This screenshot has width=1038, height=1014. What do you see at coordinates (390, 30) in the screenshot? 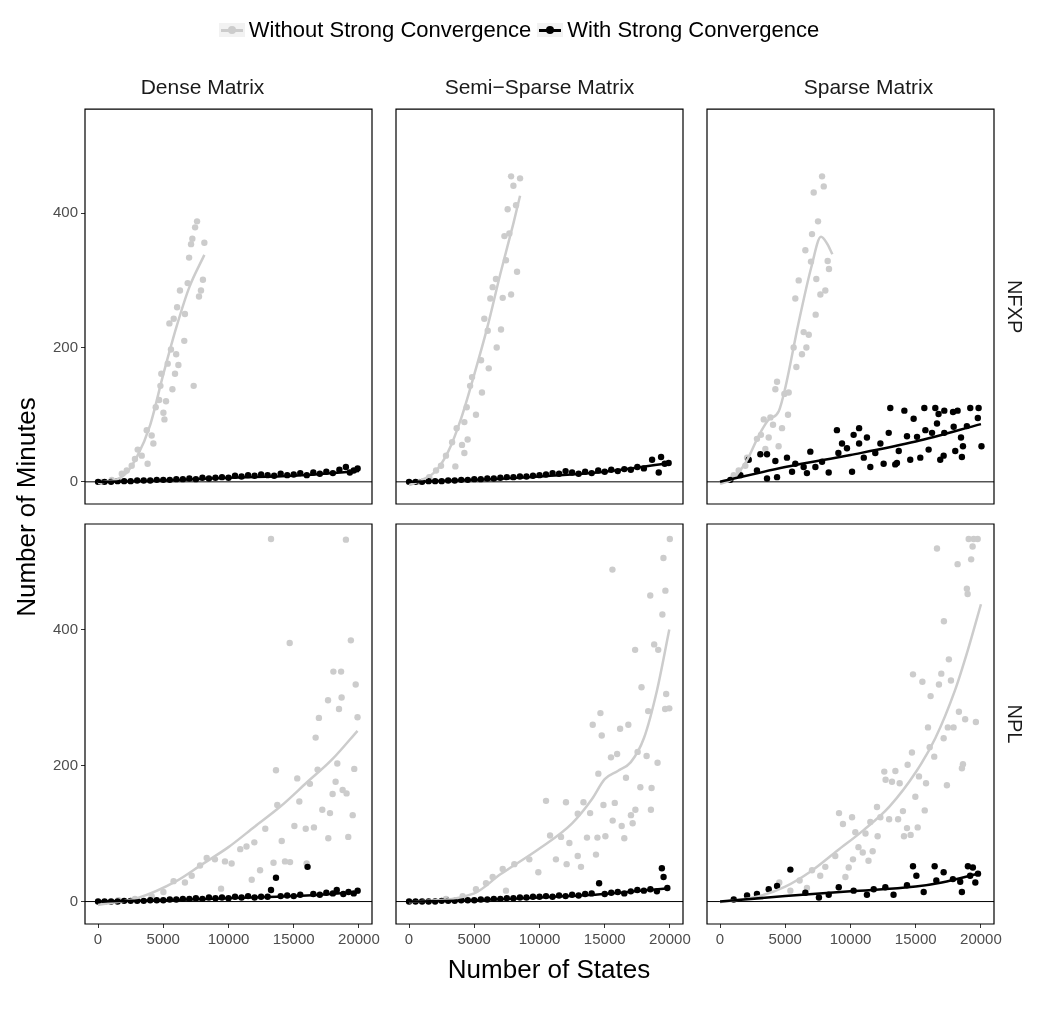
I see `legend-label: Without Strong Convergence` at bounding box center [390, 30].